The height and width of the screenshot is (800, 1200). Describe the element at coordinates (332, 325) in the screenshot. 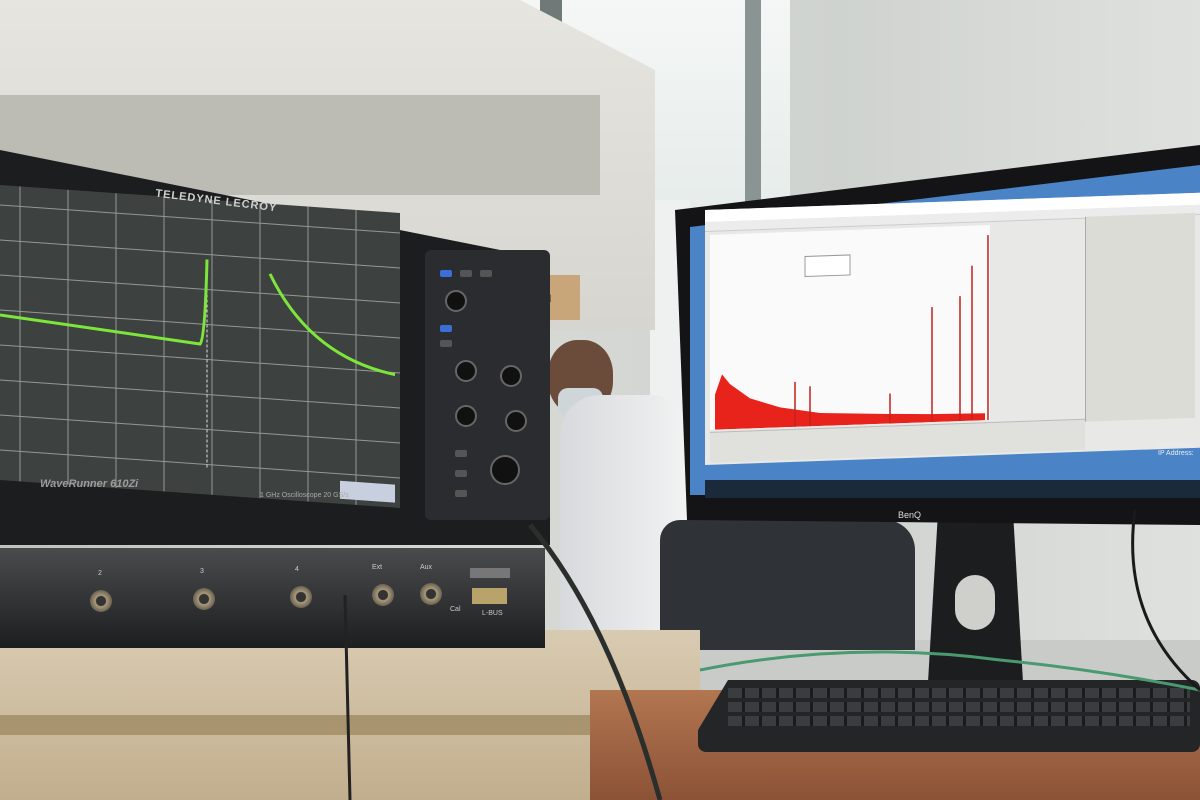

I see `waveform-decay` at that location.